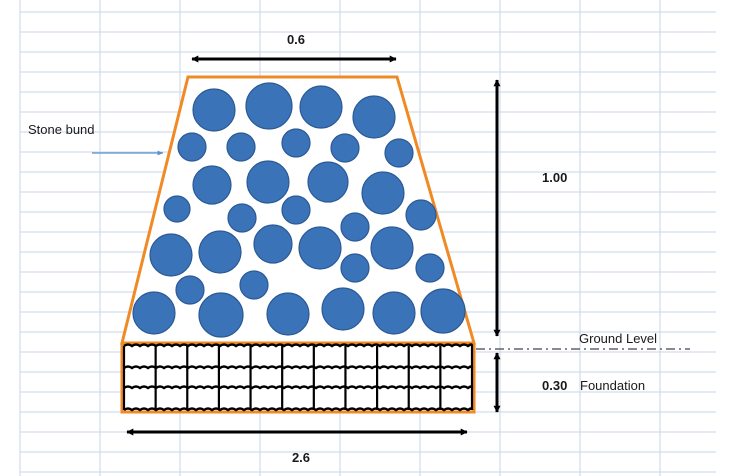 The image size is (732, 476). What do you see at coordinates (296, 39) in the screenshot?
I see `top-width-label: 0.6` at bounding box center [296, 39].